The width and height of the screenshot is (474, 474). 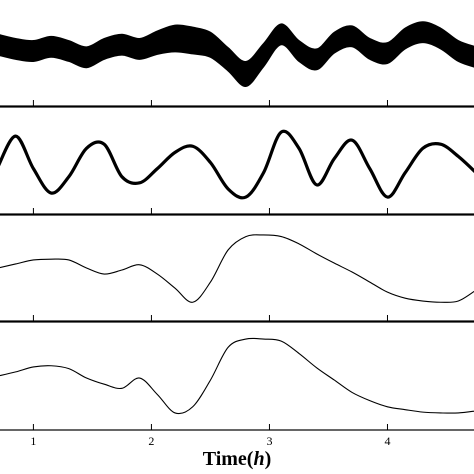 What do you see at coordinates (387, 441) in the screenshot?
I see `x-tick-label-4: 4` at bounding box center [387, 441].